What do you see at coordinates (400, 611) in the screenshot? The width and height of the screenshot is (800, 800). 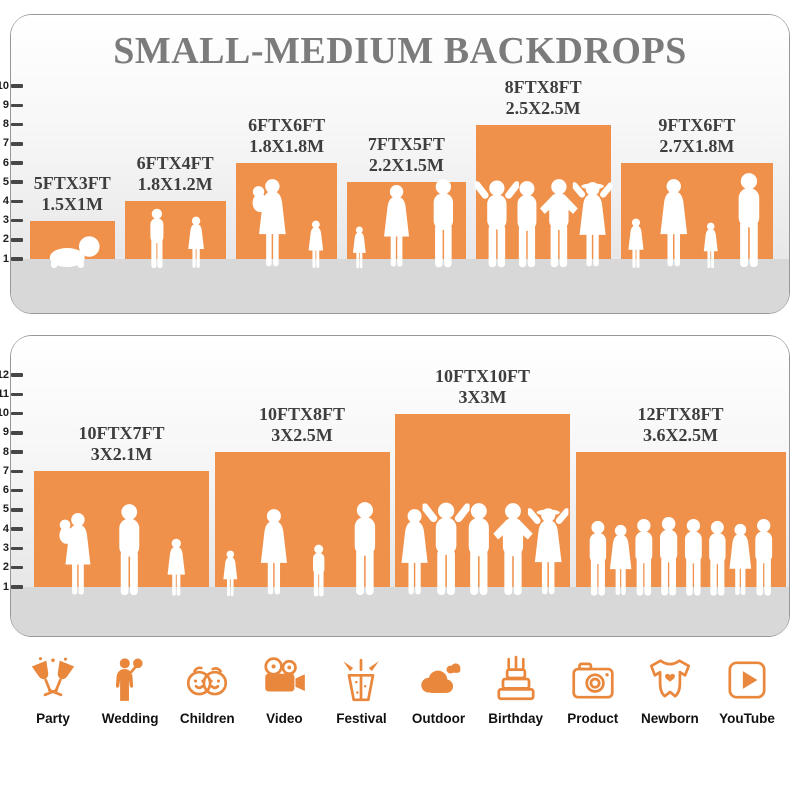 I see `floor-strip` at bounding box center [400, 611].